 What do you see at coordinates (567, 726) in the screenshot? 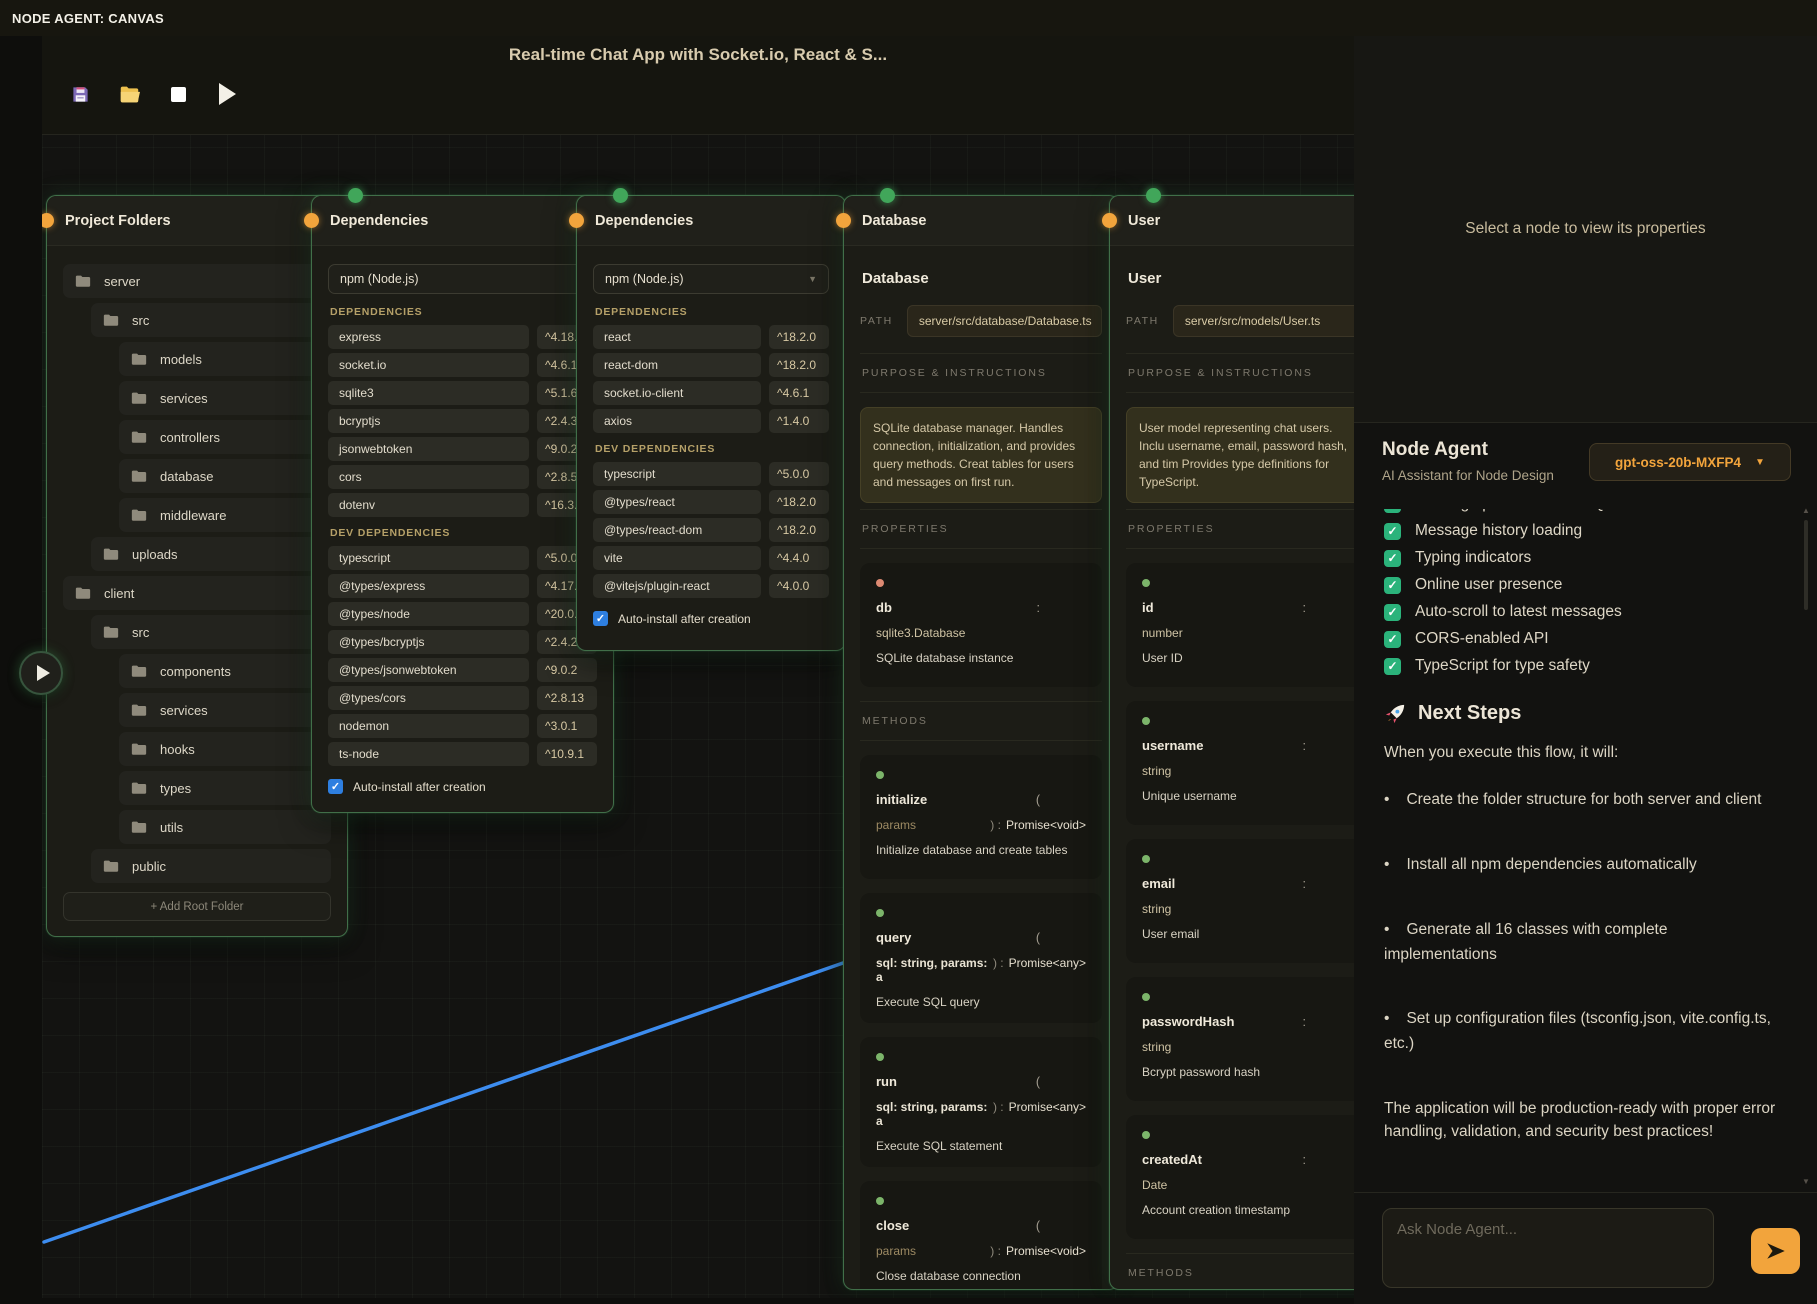
I see `dependency-version-field: ^3.0.1` at bounding box center [567, 726].